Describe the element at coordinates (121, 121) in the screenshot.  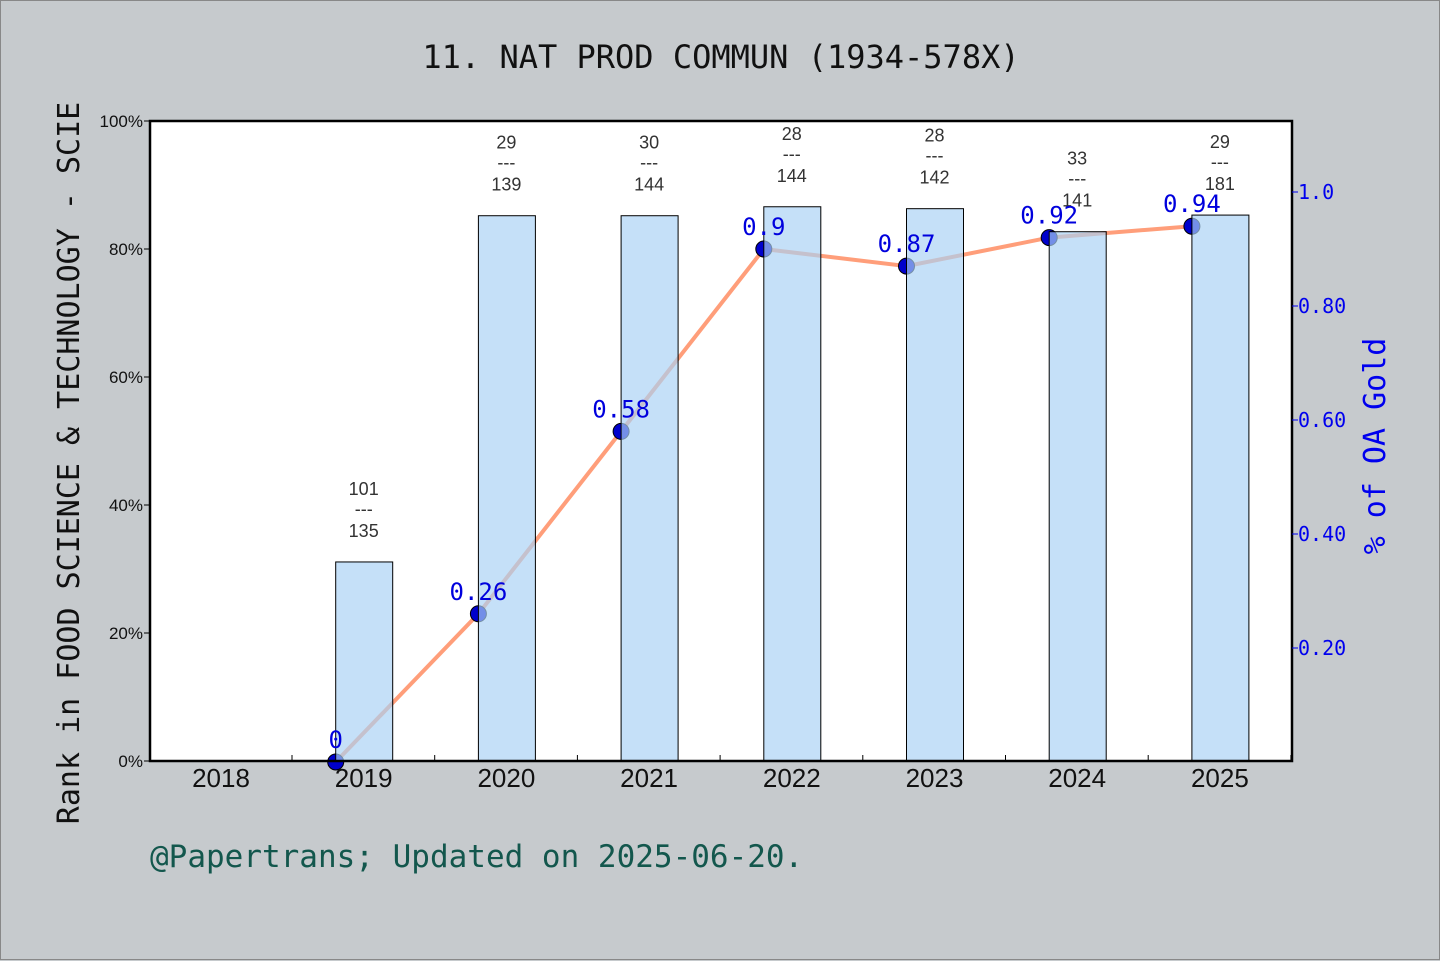
I see `y-tick-label: 100%` at that location.